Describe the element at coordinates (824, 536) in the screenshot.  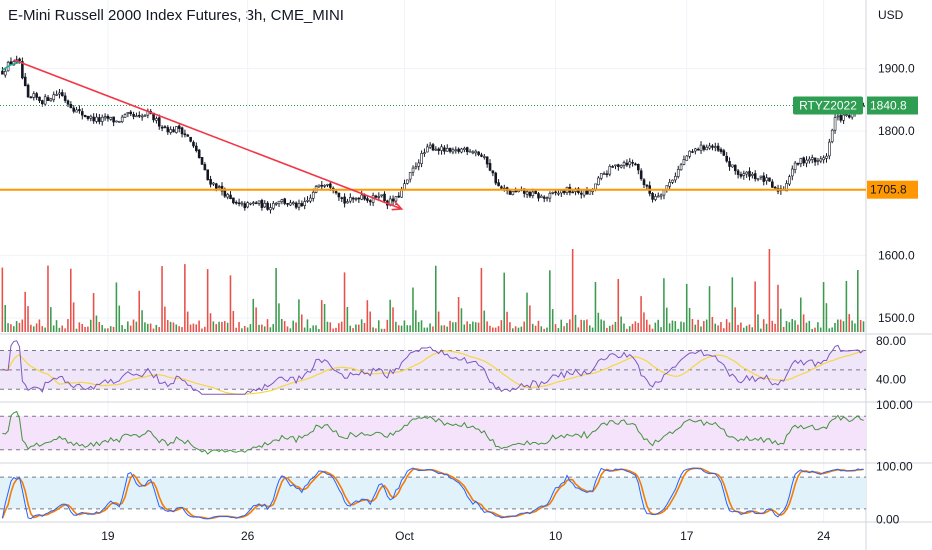
I see `time-tick-label: 24` at that location.